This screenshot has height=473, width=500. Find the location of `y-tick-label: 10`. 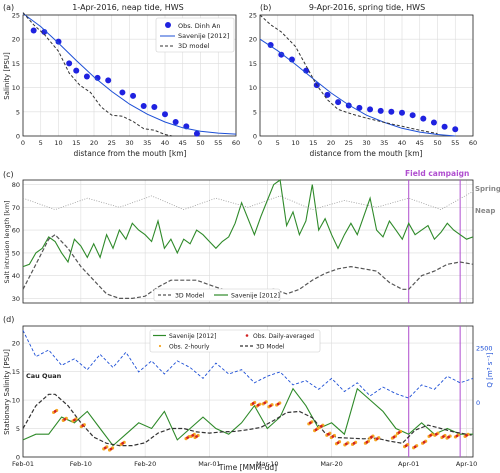

y-tick-label: 10 is located at coordinates (253, 88).